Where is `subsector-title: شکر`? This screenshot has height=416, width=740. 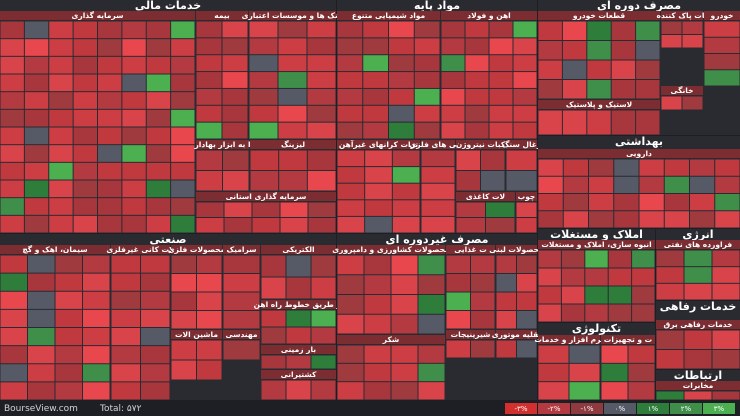 subsector-title: شکر is located at coordinates (390, 339).